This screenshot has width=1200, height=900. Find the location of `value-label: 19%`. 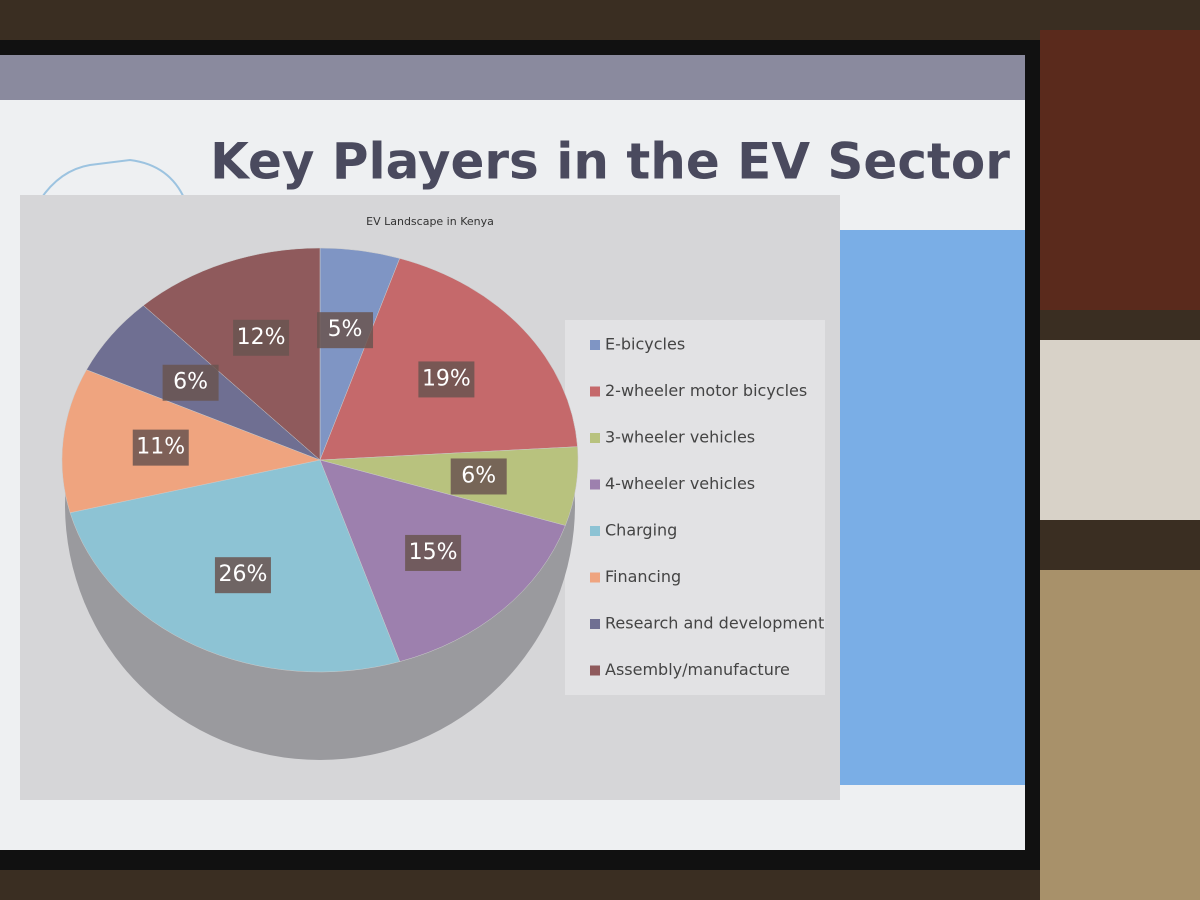

value-label: 19% is located at coordinates (446, 378).